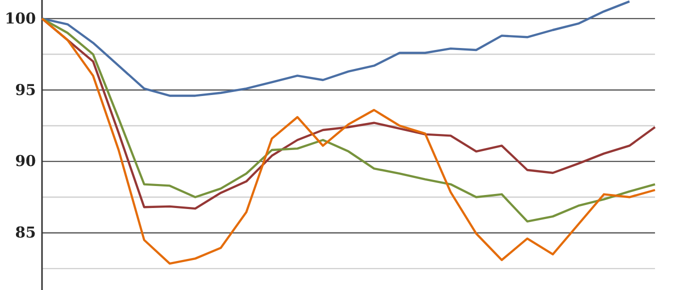  What do you see at coordinates (25, 161) in the screenshot?
I see `y-tick-label: 90` at bounding box center [25, 161].